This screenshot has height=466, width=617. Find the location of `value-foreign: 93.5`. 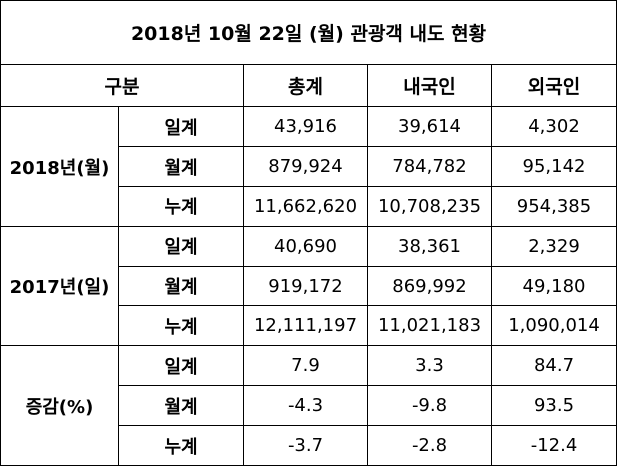

value-foreign: 93.5 is located at coordinates (553, 406).